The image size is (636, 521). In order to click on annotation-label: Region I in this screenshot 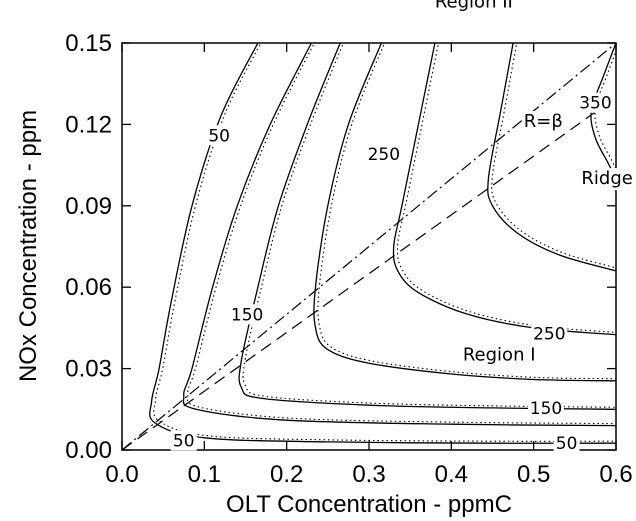, I will do `click(499, 354)`.